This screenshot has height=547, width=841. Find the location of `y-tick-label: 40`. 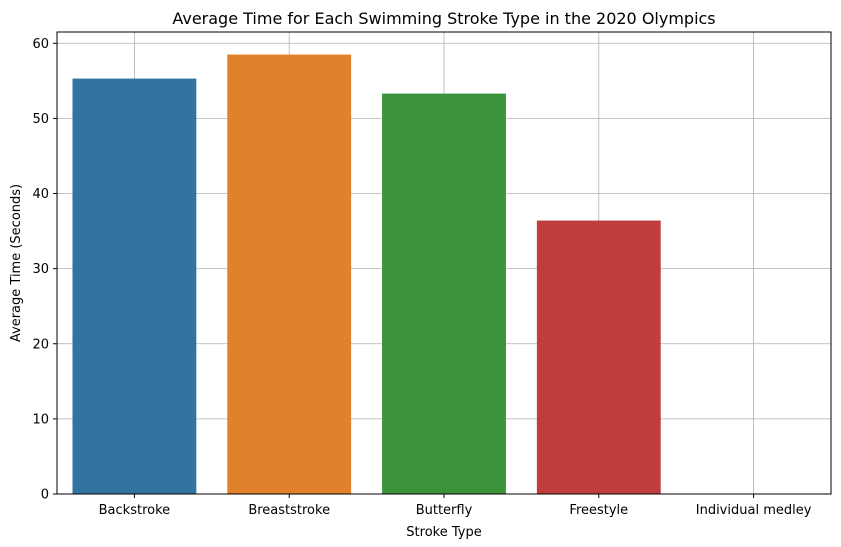

y-tick-label: 40 is located at coordinates (40, 194).